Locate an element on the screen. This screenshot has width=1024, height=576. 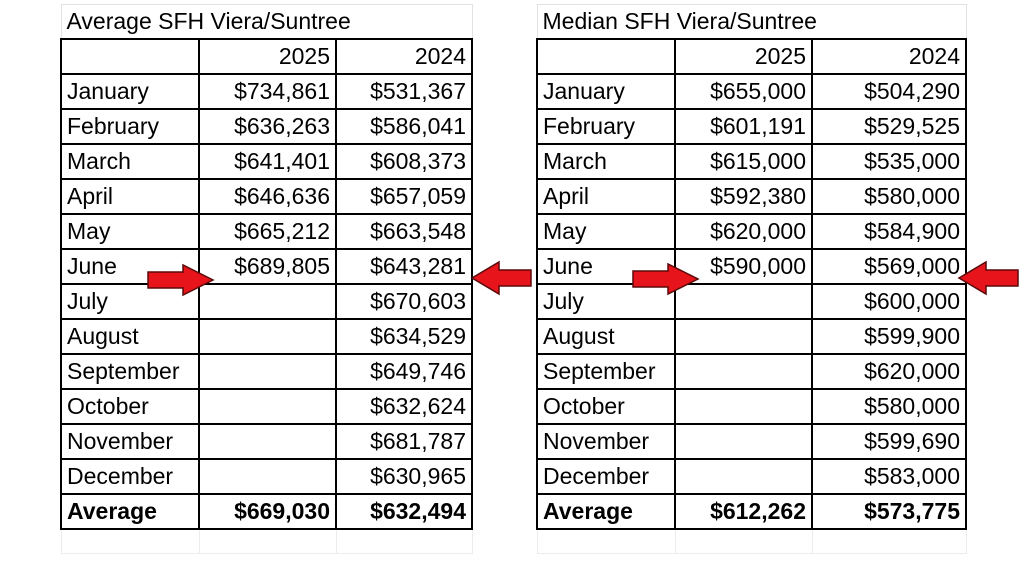
value-2025-cell: $620,000 is located at coordinates (743, 231).